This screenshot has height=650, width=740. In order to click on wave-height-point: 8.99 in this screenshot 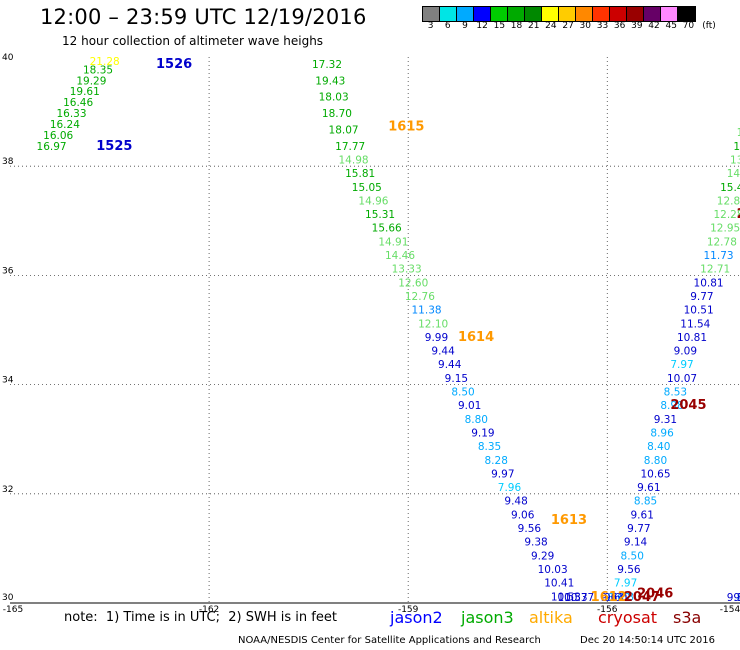, I will do `click(738, 598)`.